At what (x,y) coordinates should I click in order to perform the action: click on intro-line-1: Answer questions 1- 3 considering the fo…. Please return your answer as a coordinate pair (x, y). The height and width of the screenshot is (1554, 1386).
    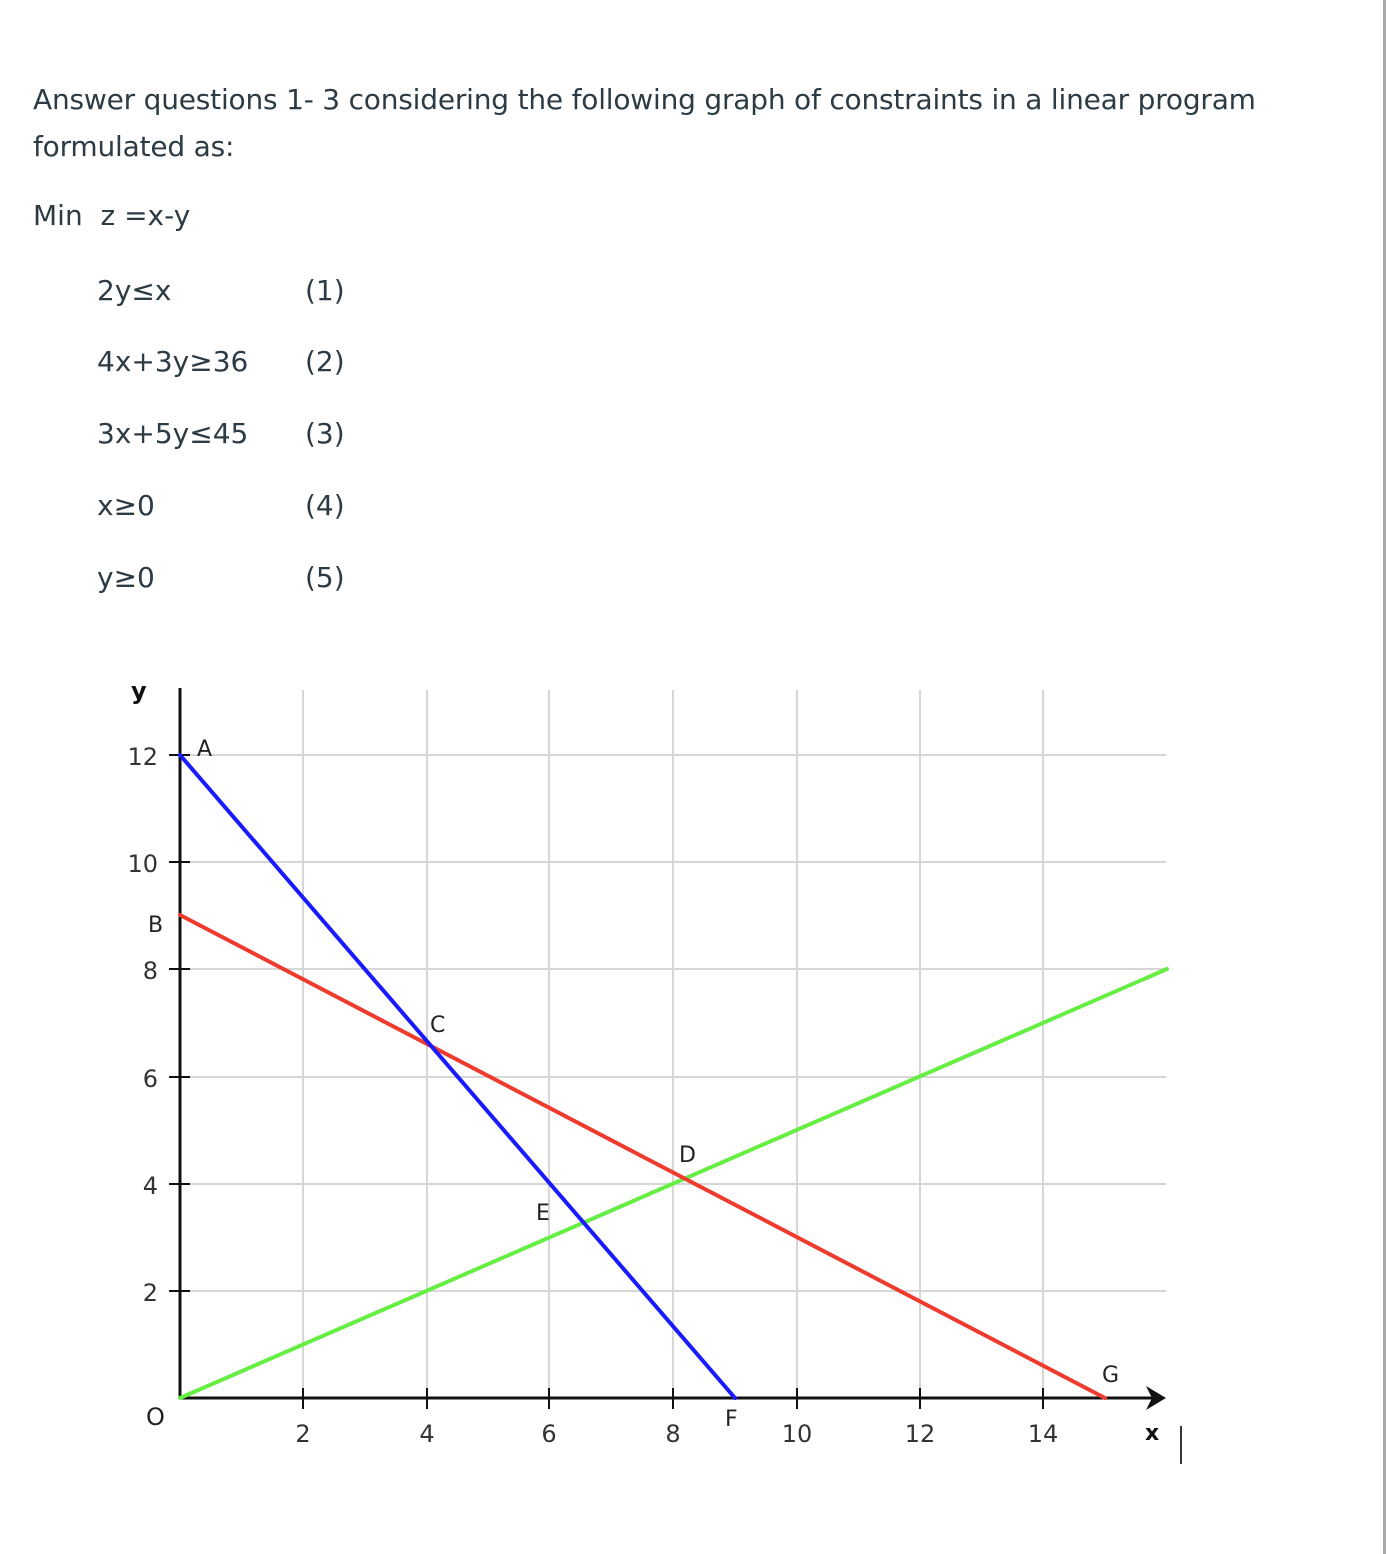
    Looking at the image, I should click on (644, 99).